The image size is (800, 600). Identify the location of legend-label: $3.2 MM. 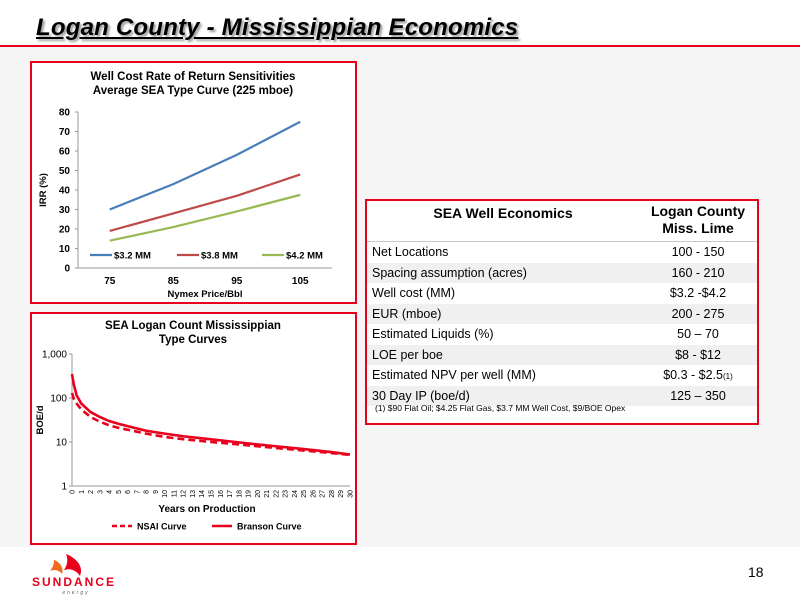
(132, 256).